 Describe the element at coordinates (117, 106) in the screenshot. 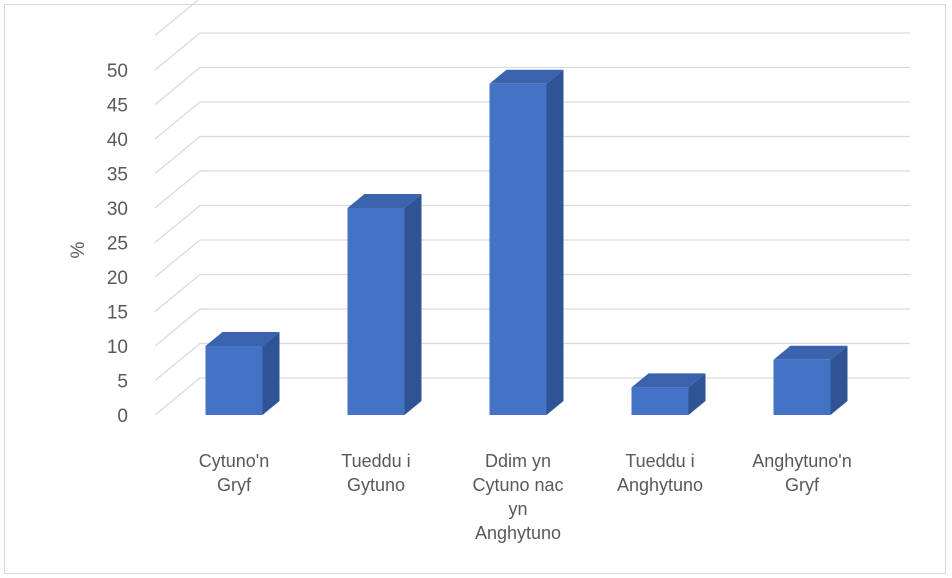

I see `y-tick-label: 45` at that location.